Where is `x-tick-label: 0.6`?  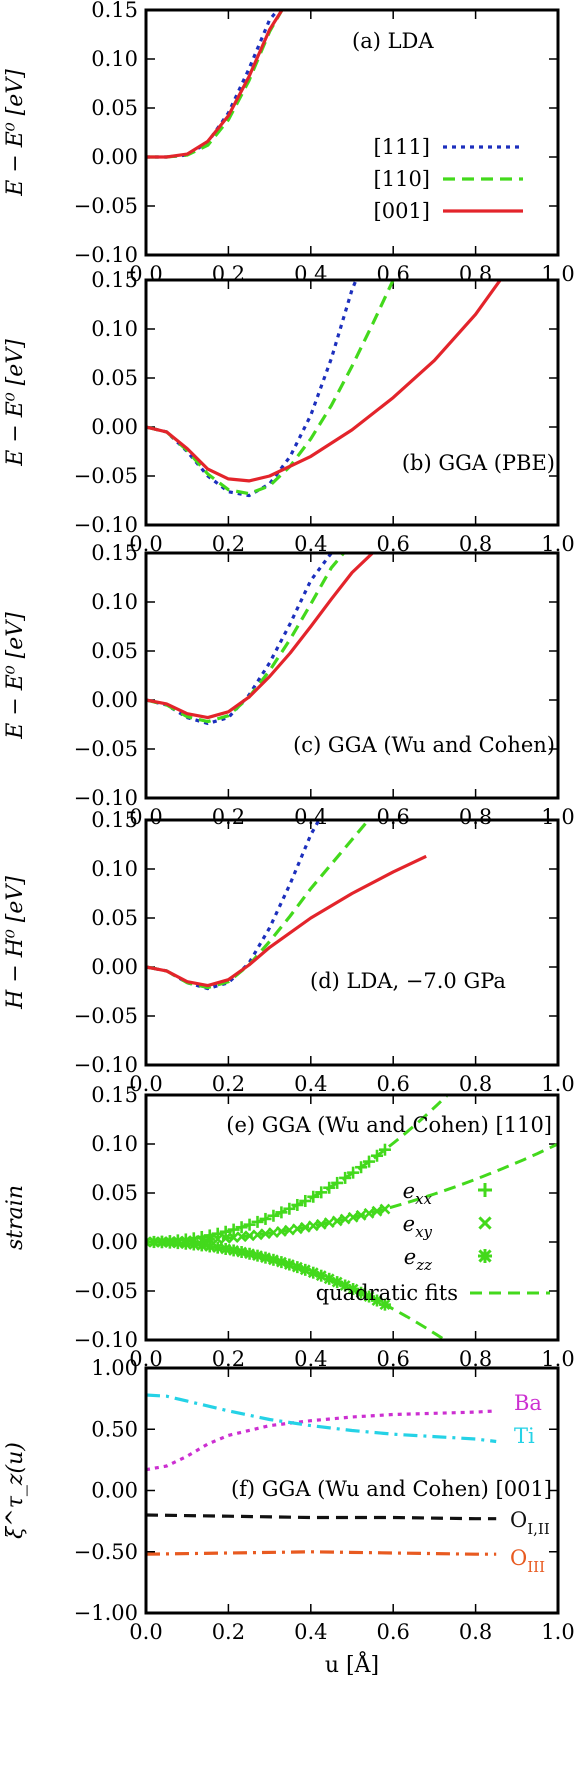
x-tick-label: 0.6 is located at coordinates (392, 1632).